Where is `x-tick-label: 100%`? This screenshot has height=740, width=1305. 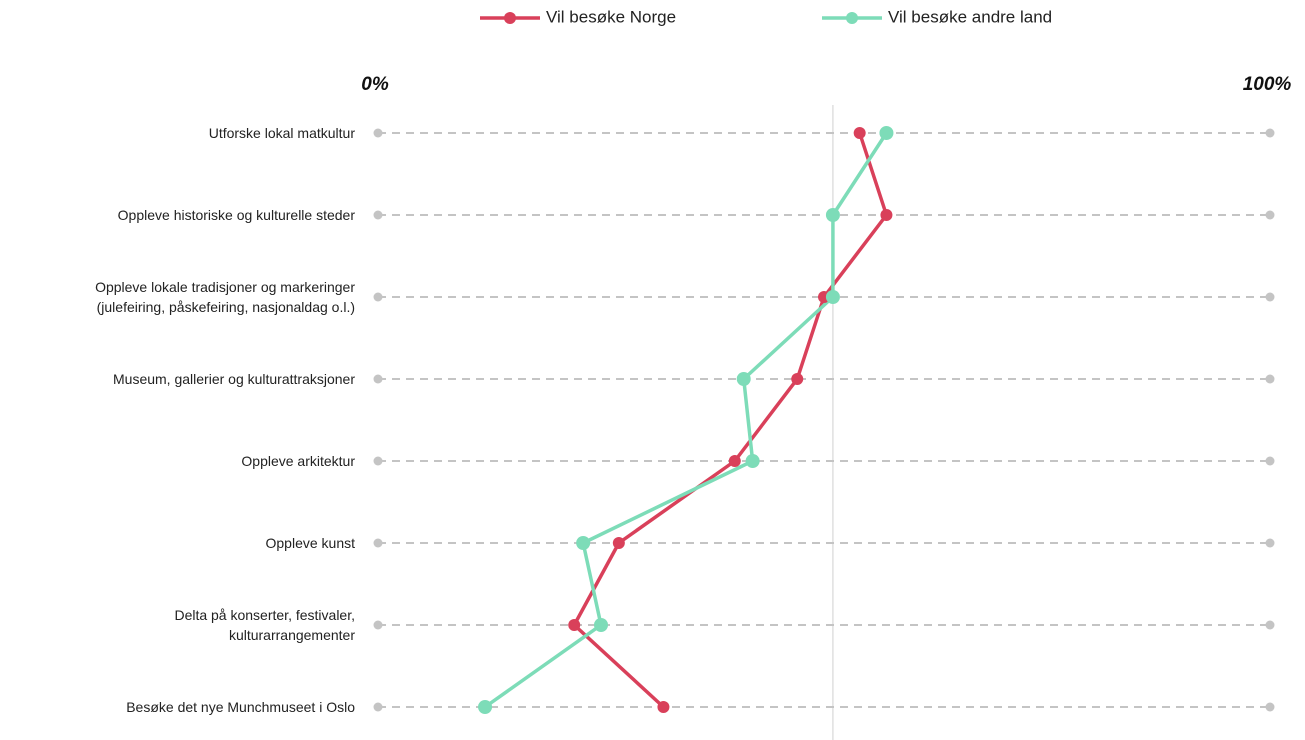
x-tick-label: 100% is located at coordinates (1267, 84).